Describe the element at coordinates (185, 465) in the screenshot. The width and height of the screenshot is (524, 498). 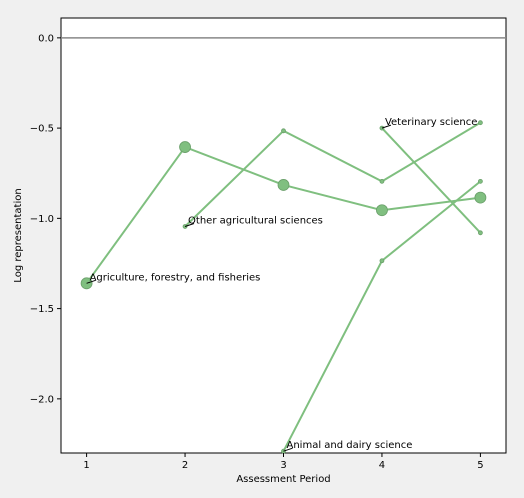
I see `x-tick-label: 2` at that location.